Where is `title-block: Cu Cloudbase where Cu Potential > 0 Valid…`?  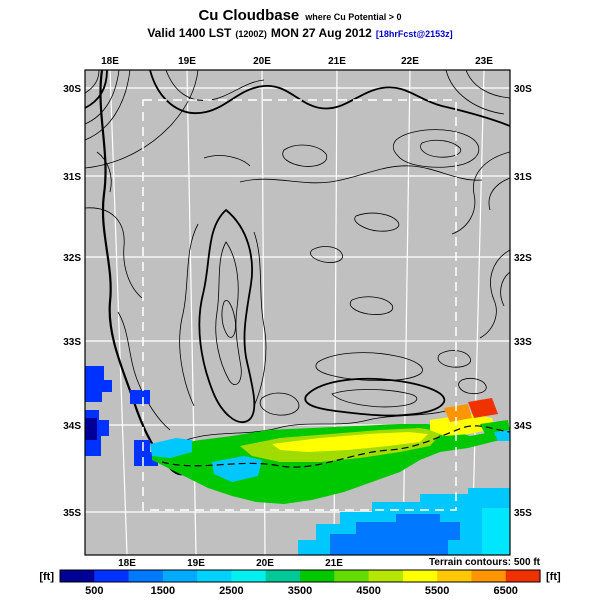 title-block: Cu Cloudbase where Cu Potential > 0 Valid… is located at coordinates (299, 23).